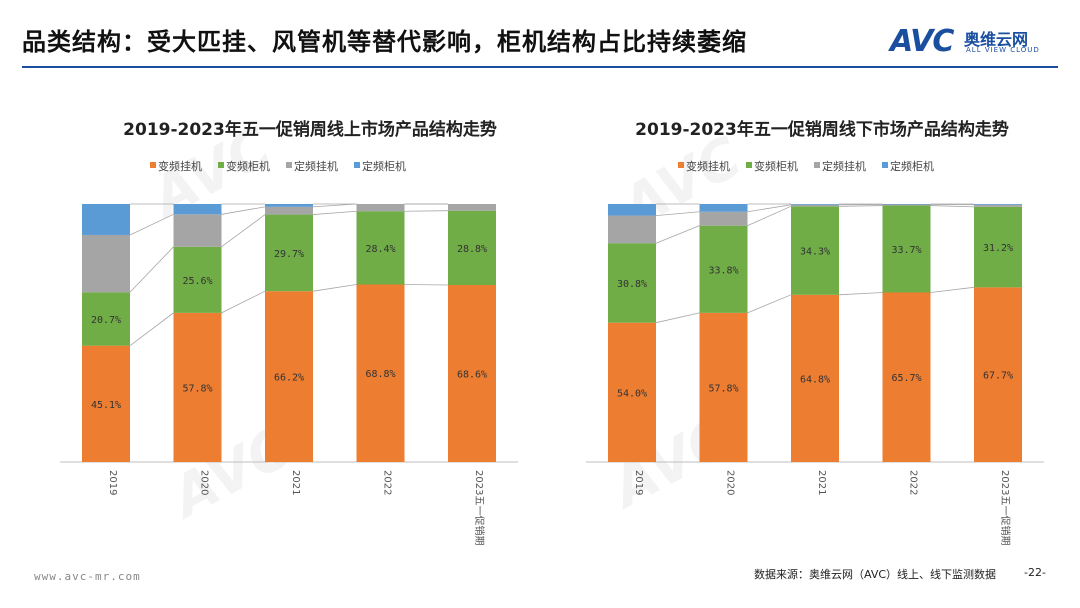 This screenshot has width=1080, height=608. I want to click on data-label: 54.0%, so click(632, 393).